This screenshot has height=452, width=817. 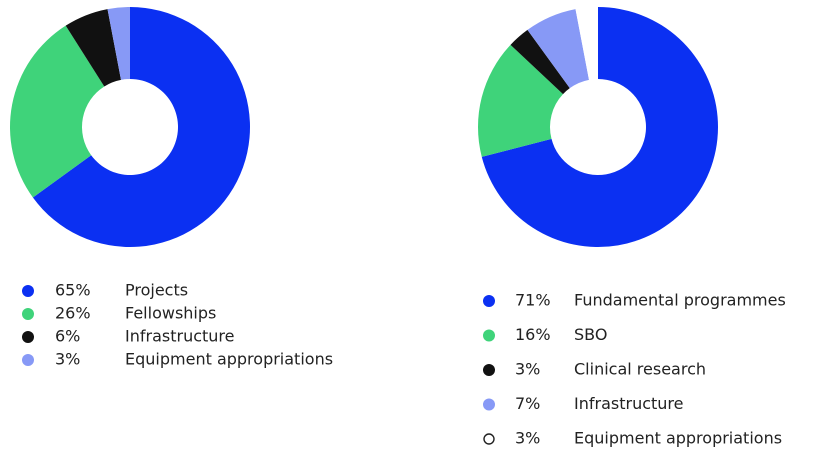 What do you see at coordinates (680, 300) in the screenshot?
I see `legend-label: Fundamental programmes` at bounding box center [680, 300].